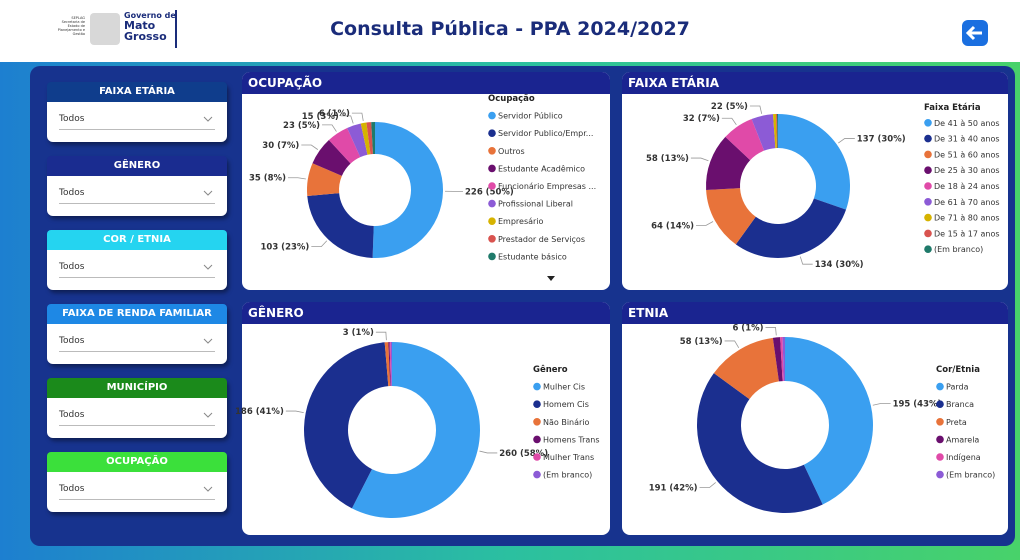 This screenshot has width=1020, height=560. What do you see at coordinates (140, 25) in the screenshot?
I see `gov-line: Mato` at bounding box center [140, 25].